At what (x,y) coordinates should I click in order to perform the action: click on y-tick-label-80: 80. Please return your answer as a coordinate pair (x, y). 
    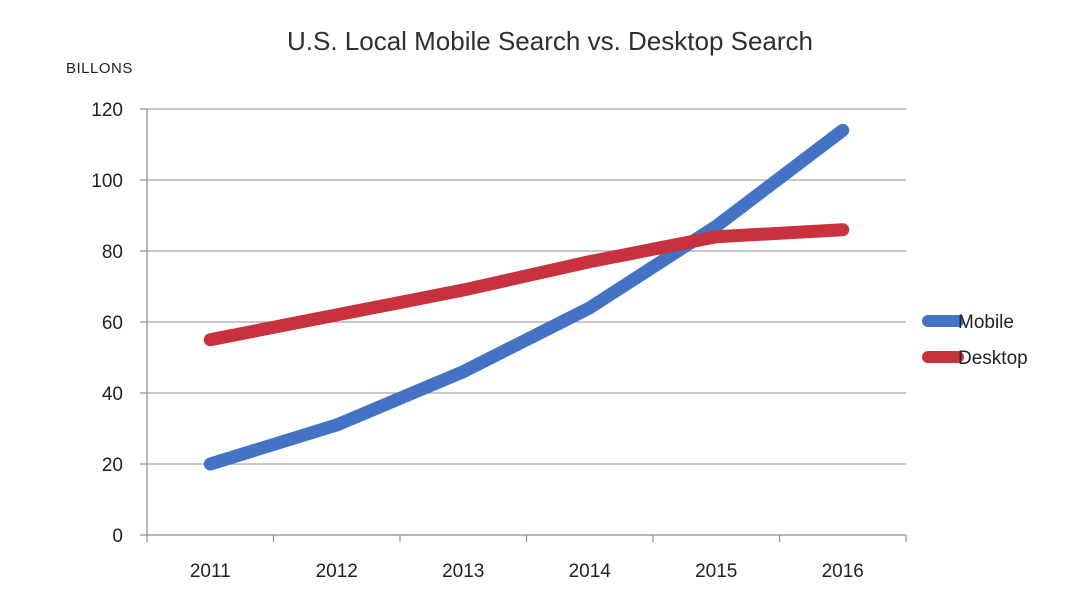
    Looking at the image, I should click on (112, 252).